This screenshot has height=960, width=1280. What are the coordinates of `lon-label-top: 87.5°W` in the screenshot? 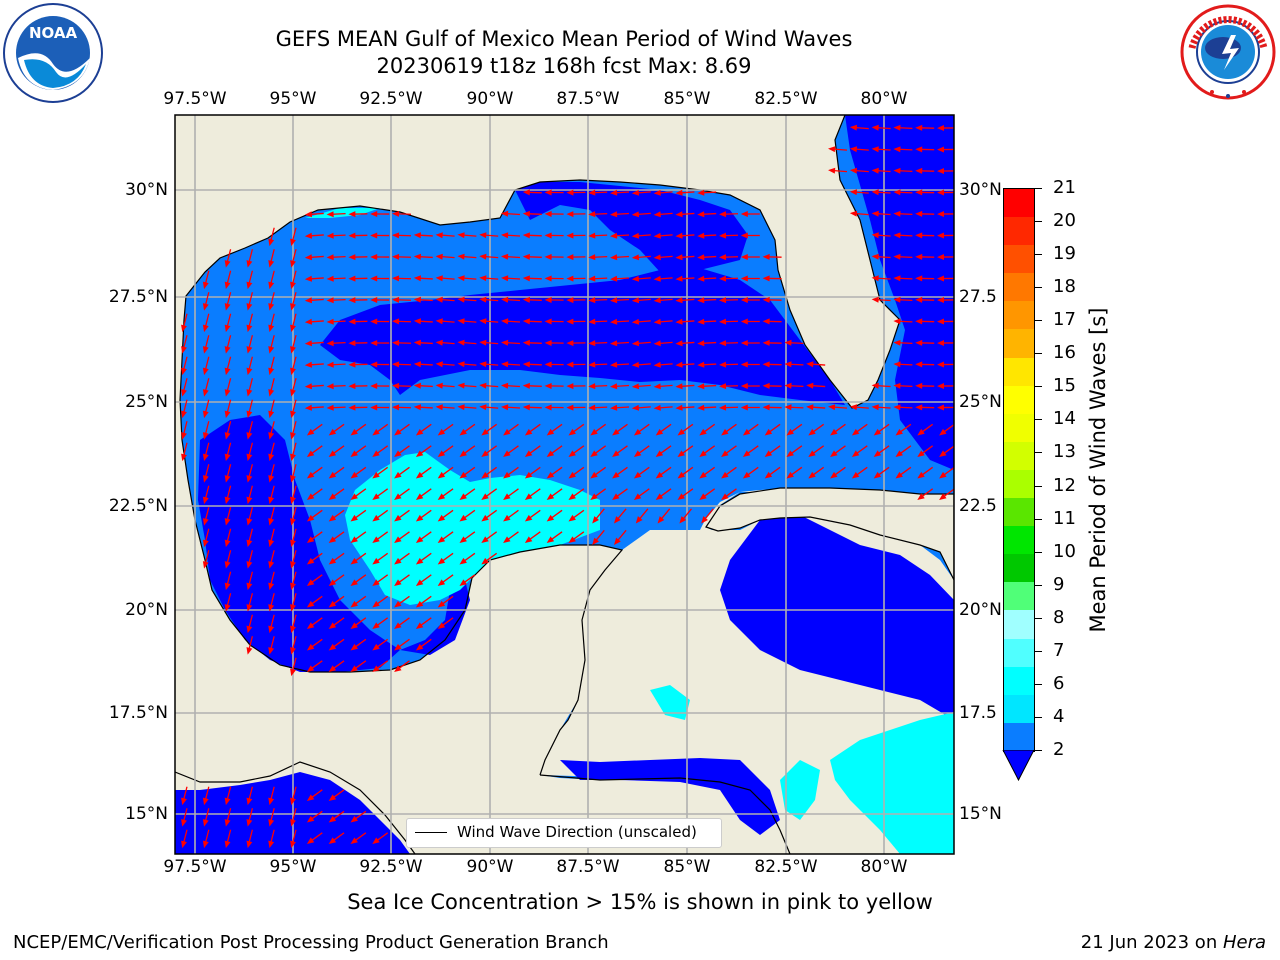 It's located at (588, 99).